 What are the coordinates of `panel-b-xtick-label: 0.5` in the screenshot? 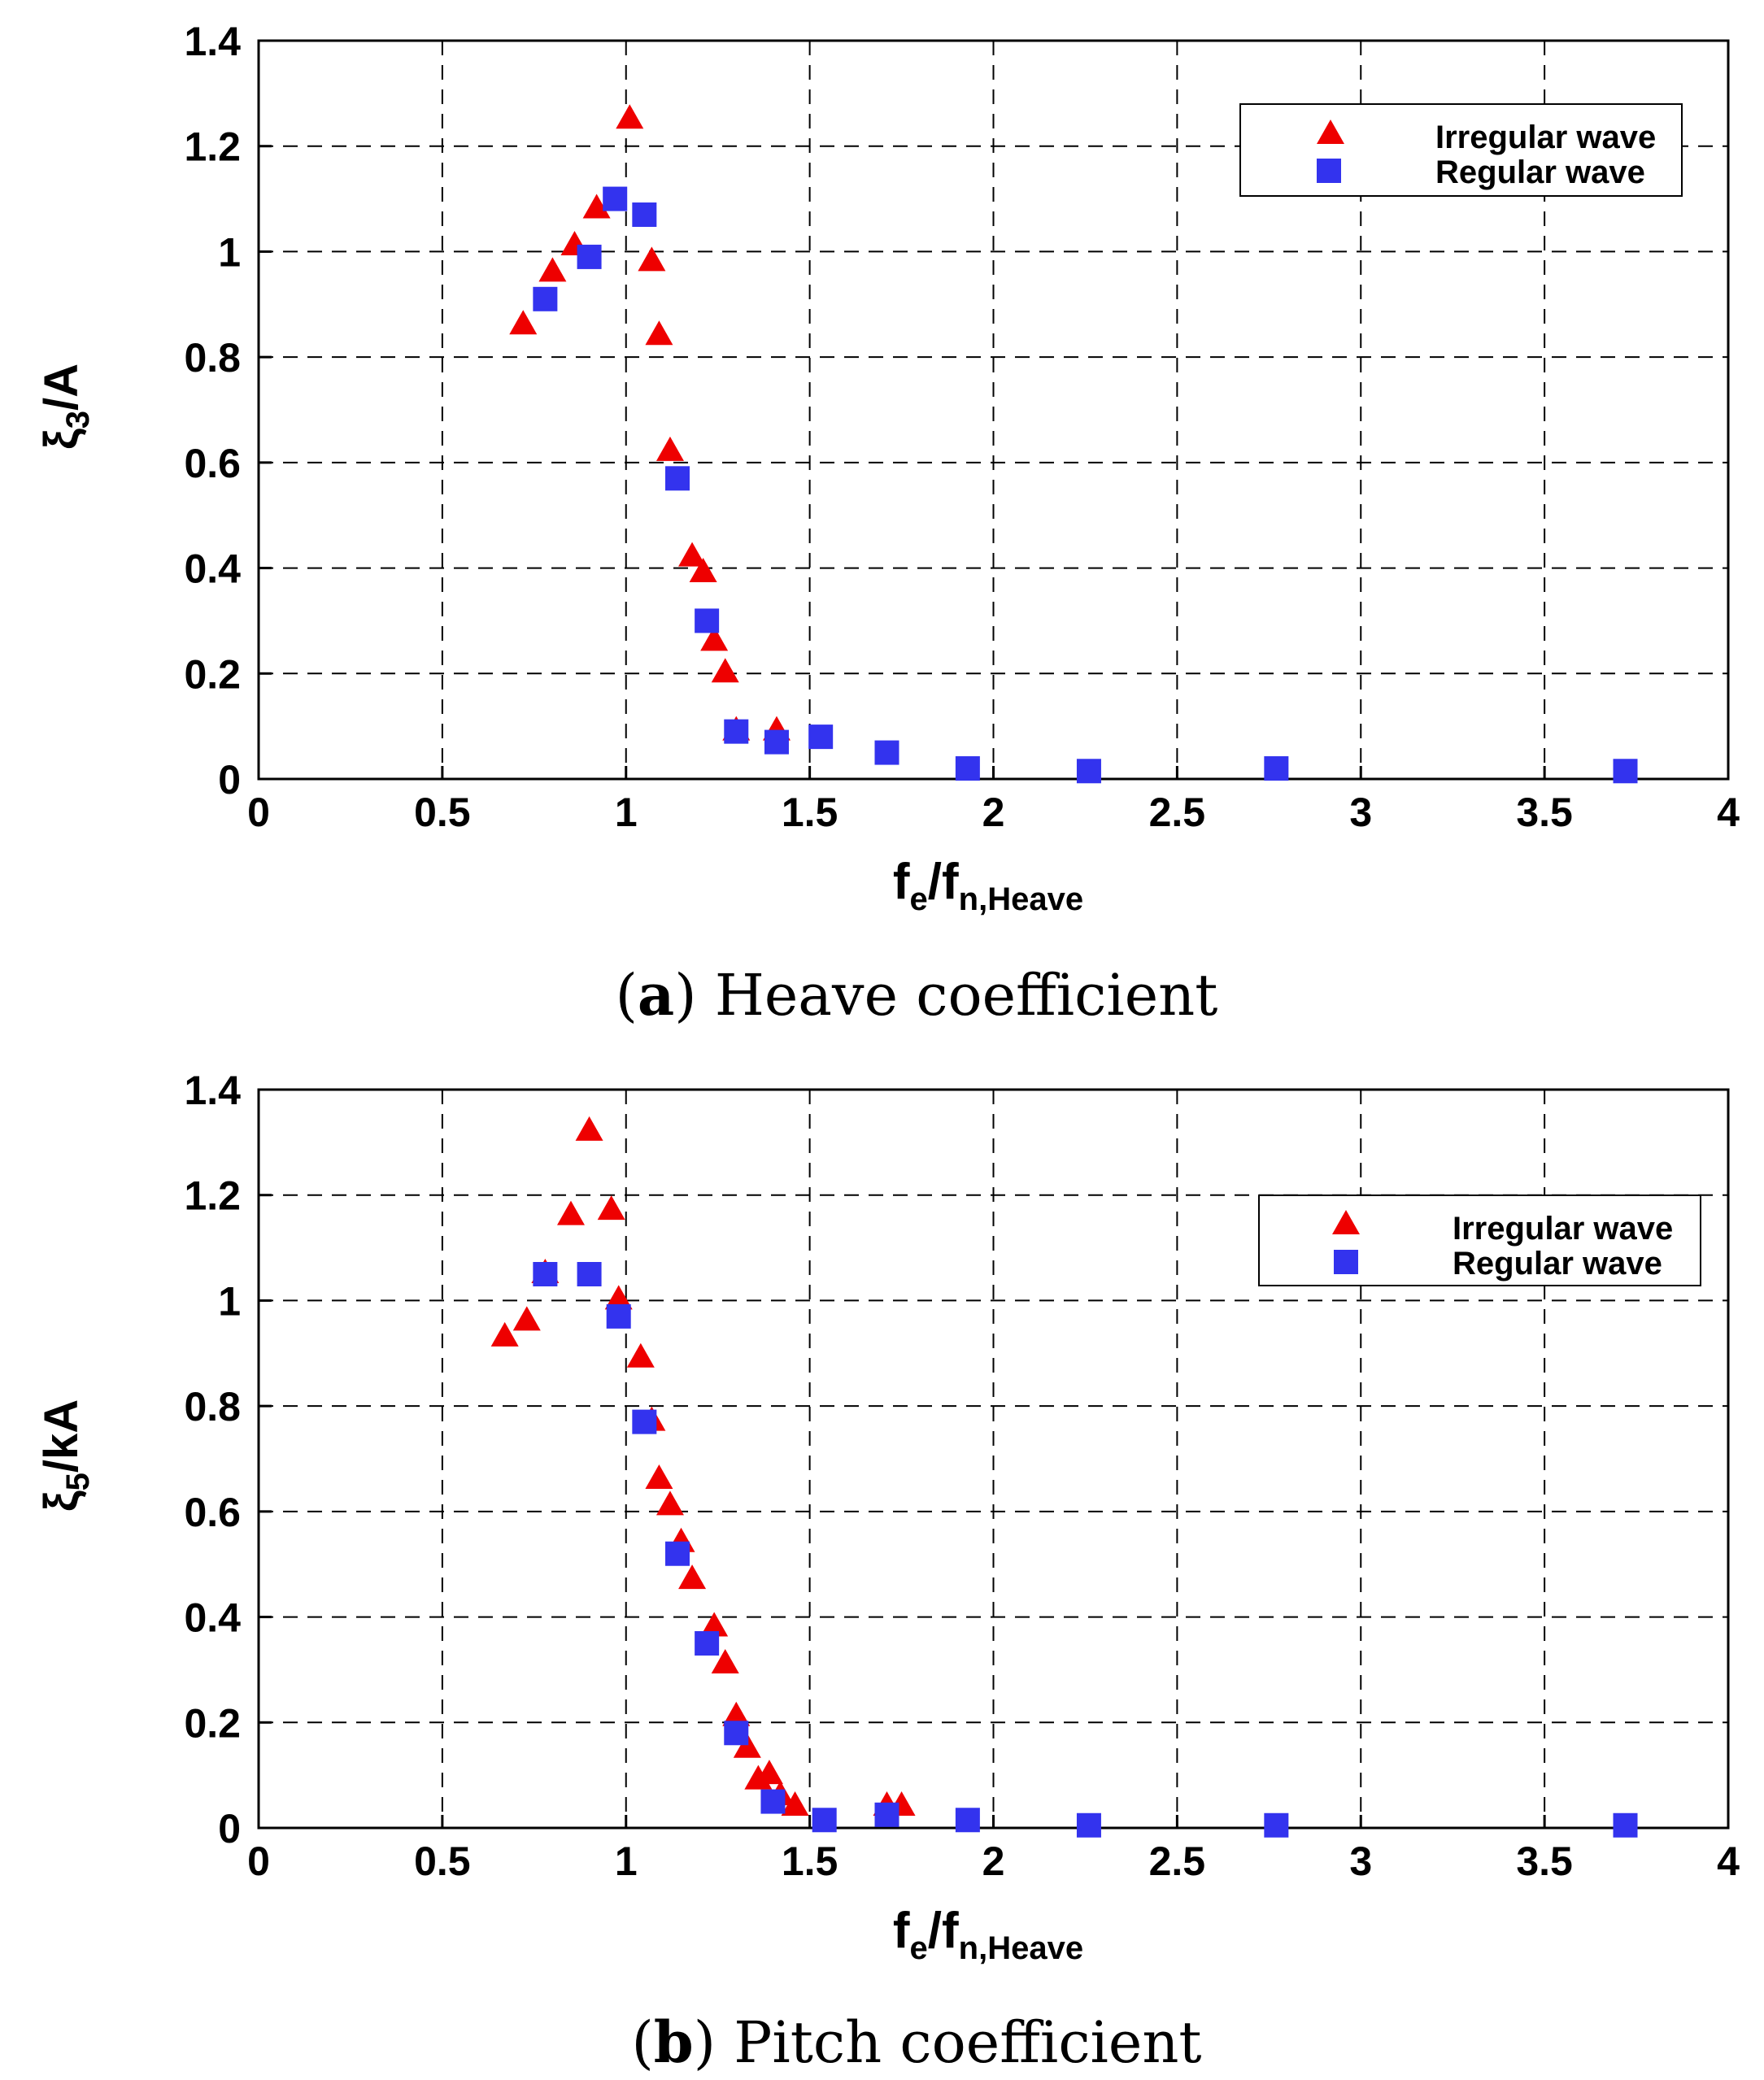 It's located at (442, 1861).